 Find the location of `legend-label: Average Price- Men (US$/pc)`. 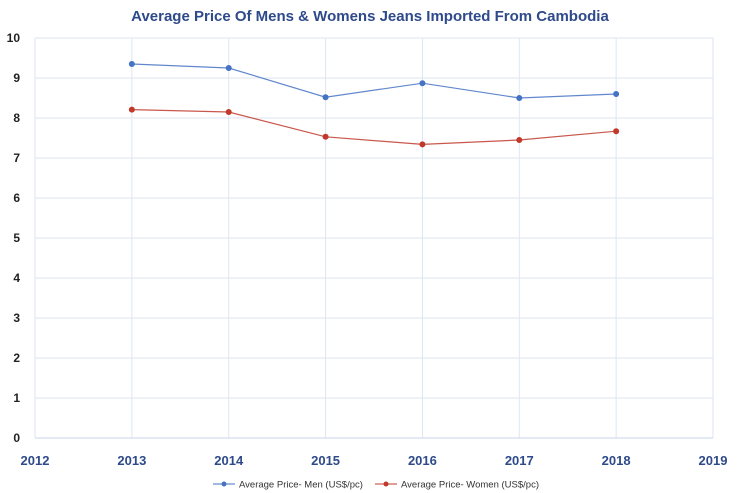

legend-label: Average Price- Men (US$/pc) is located at coordinates (301, 485).